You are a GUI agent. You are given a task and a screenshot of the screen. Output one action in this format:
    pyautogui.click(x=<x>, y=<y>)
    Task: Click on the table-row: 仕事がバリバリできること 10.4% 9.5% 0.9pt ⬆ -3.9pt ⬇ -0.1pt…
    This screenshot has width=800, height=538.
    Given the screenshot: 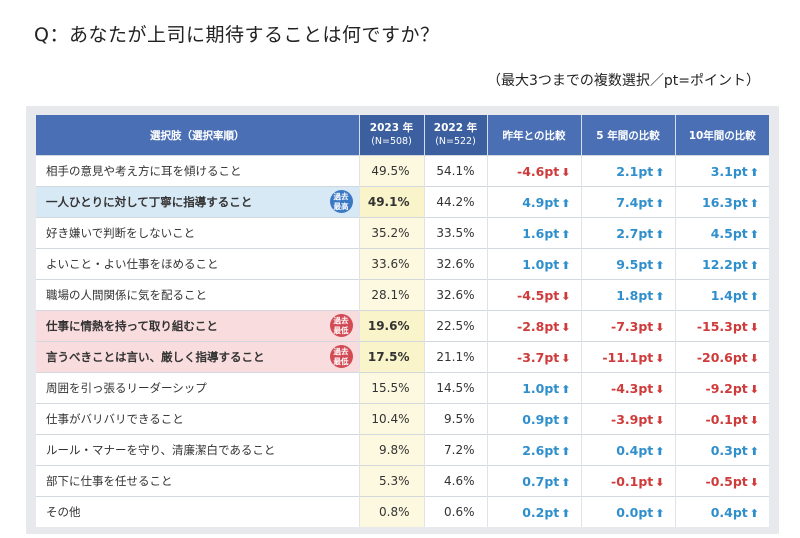 What is the action you would take?
    pyautogui.click(x=402, y=419)
    